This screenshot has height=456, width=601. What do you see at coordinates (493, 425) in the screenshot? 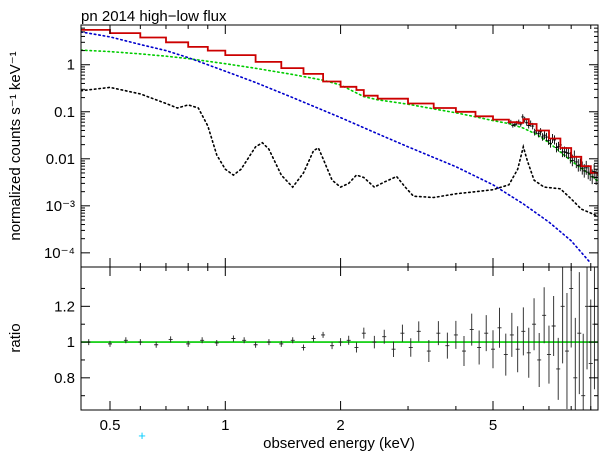
I see `x-tick-label: 5` at bounding box center [493, 425].